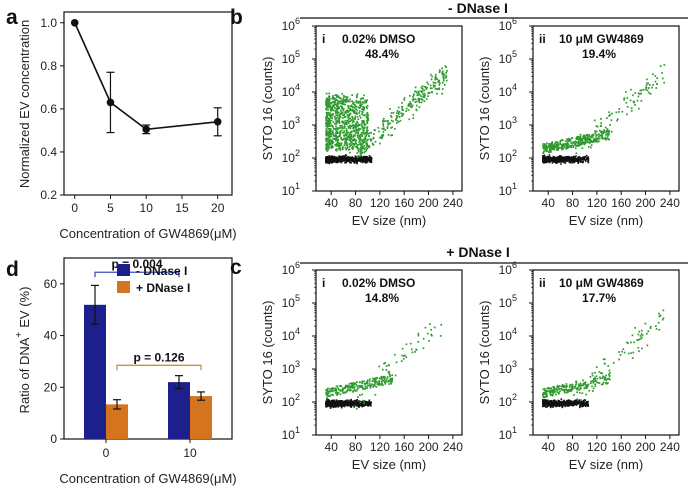 Image resolution: width=700 pixels, height=490 pixels. What do you see at coordinates (48, 195) in the screenshot?
I see `panel-a-y-tick-label: 0.2` at bounding box center [48, 195].